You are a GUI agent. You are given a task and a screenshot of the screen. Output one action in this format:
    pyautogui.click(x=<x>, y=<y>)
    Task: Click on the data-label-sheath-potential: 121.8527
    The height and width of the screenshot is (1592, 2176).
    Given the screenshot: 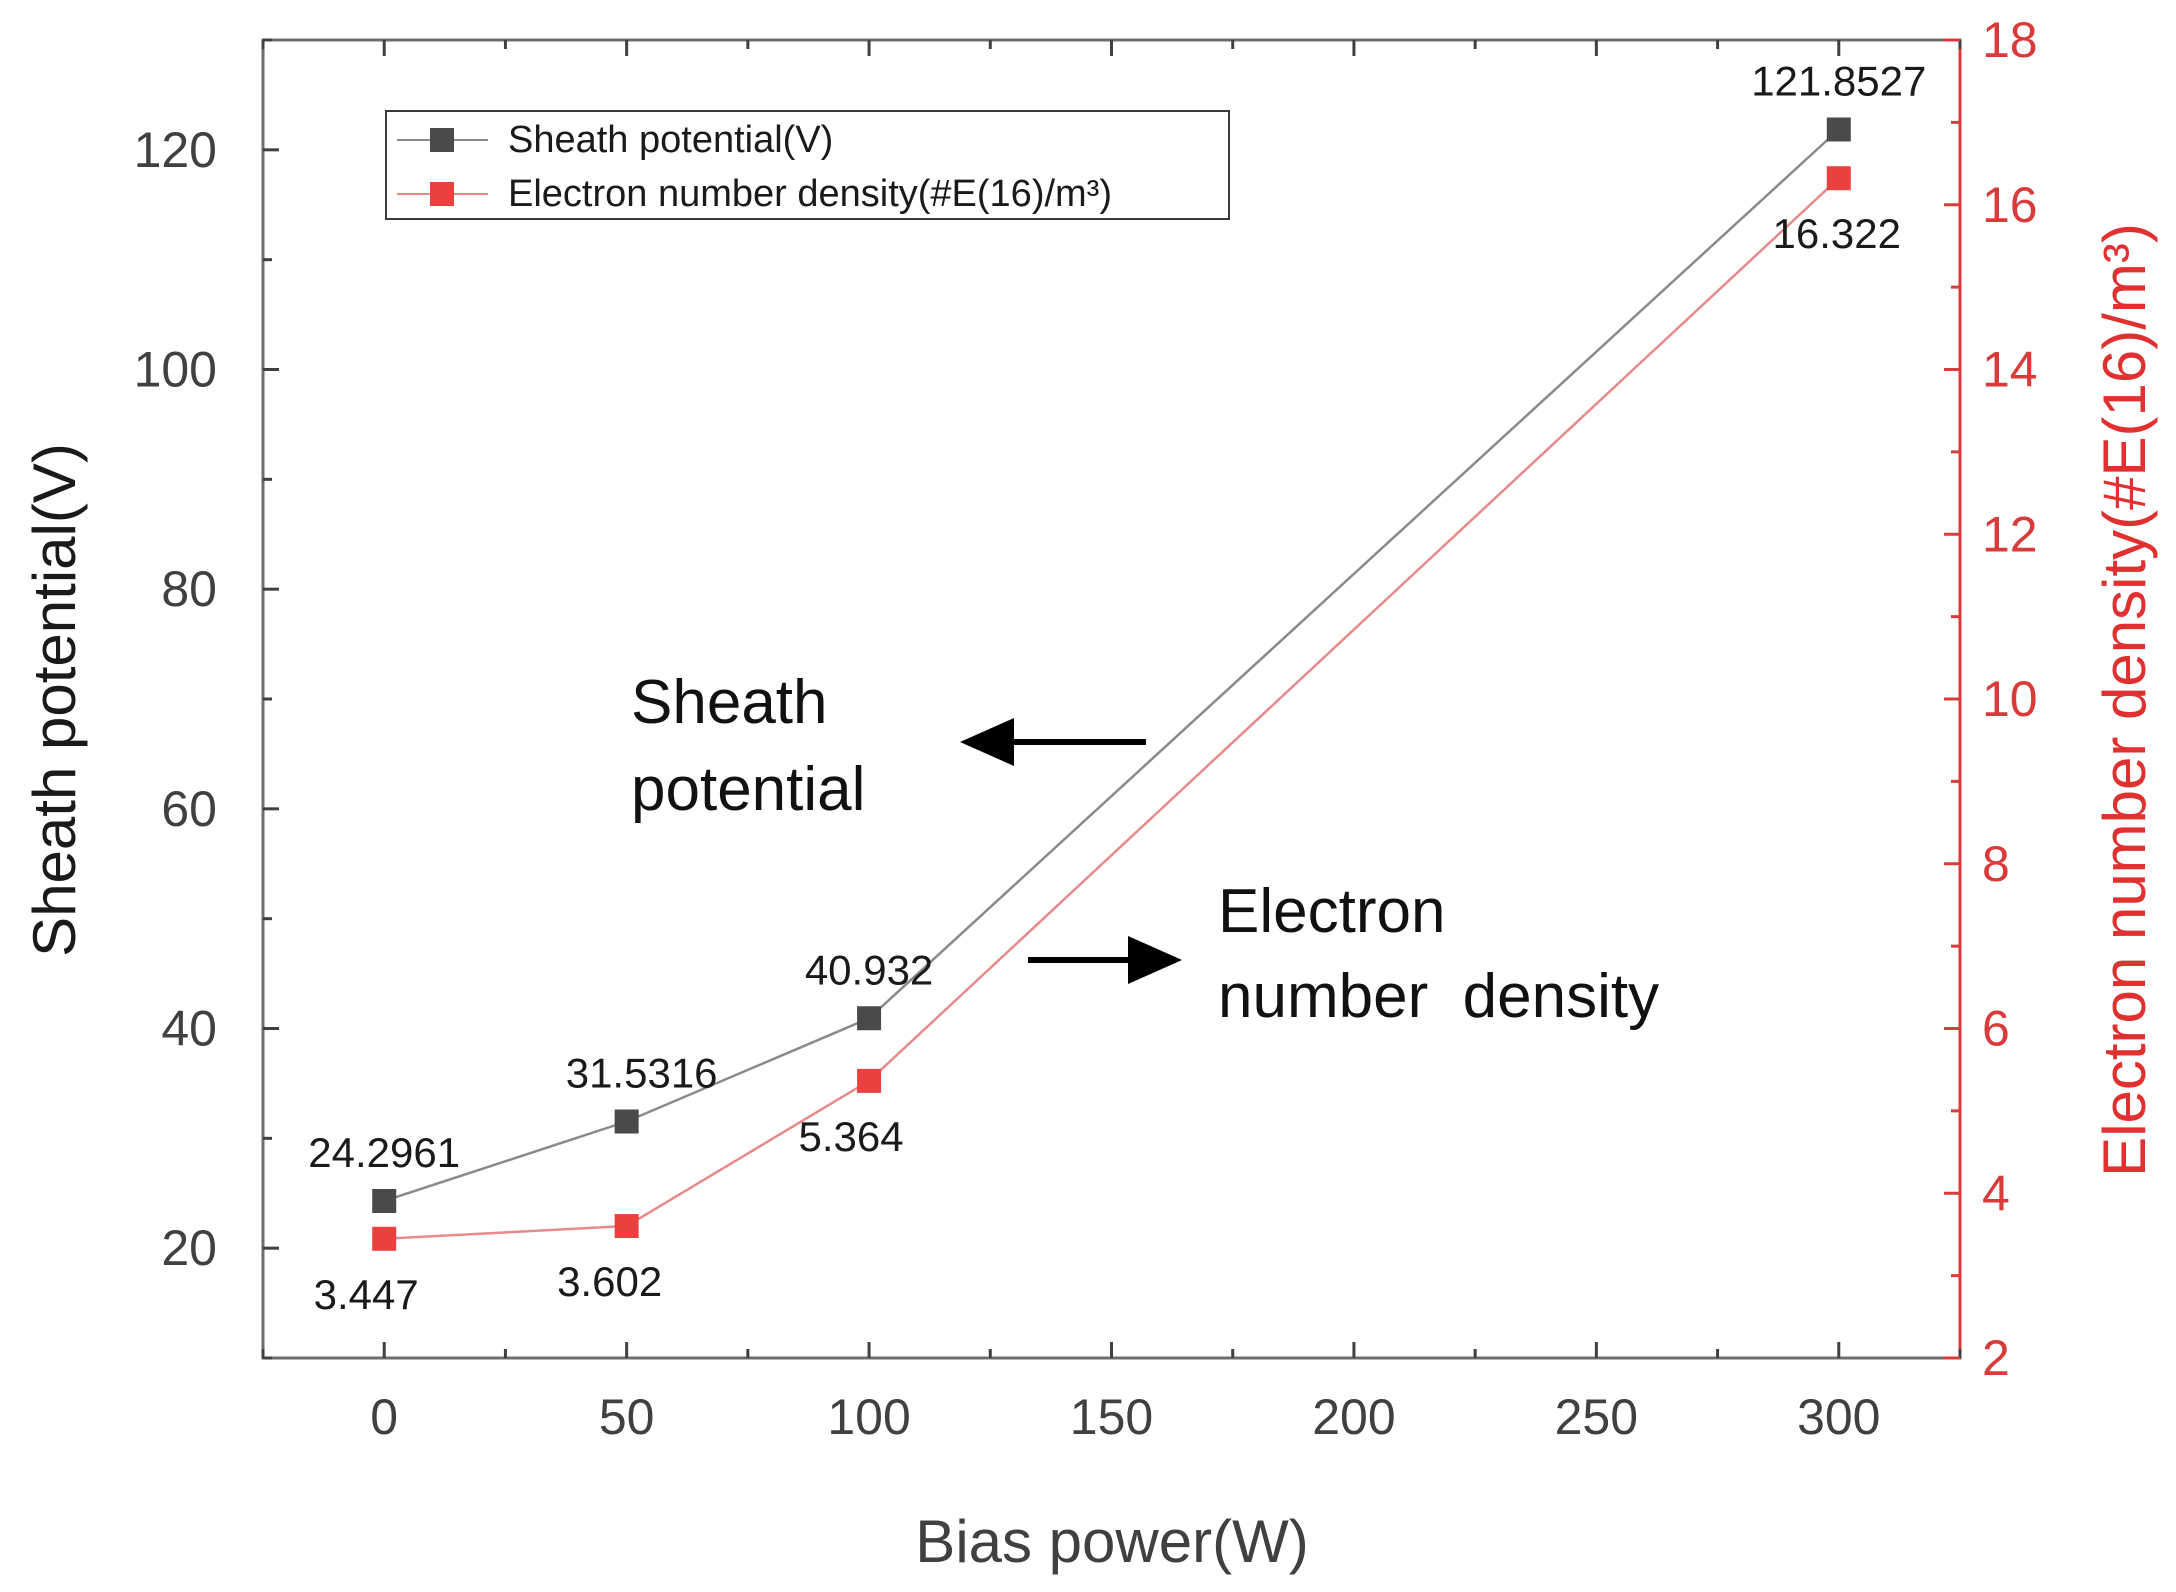 What is the action you would take?
    pyautogui.click(x=1838, y=80)
    